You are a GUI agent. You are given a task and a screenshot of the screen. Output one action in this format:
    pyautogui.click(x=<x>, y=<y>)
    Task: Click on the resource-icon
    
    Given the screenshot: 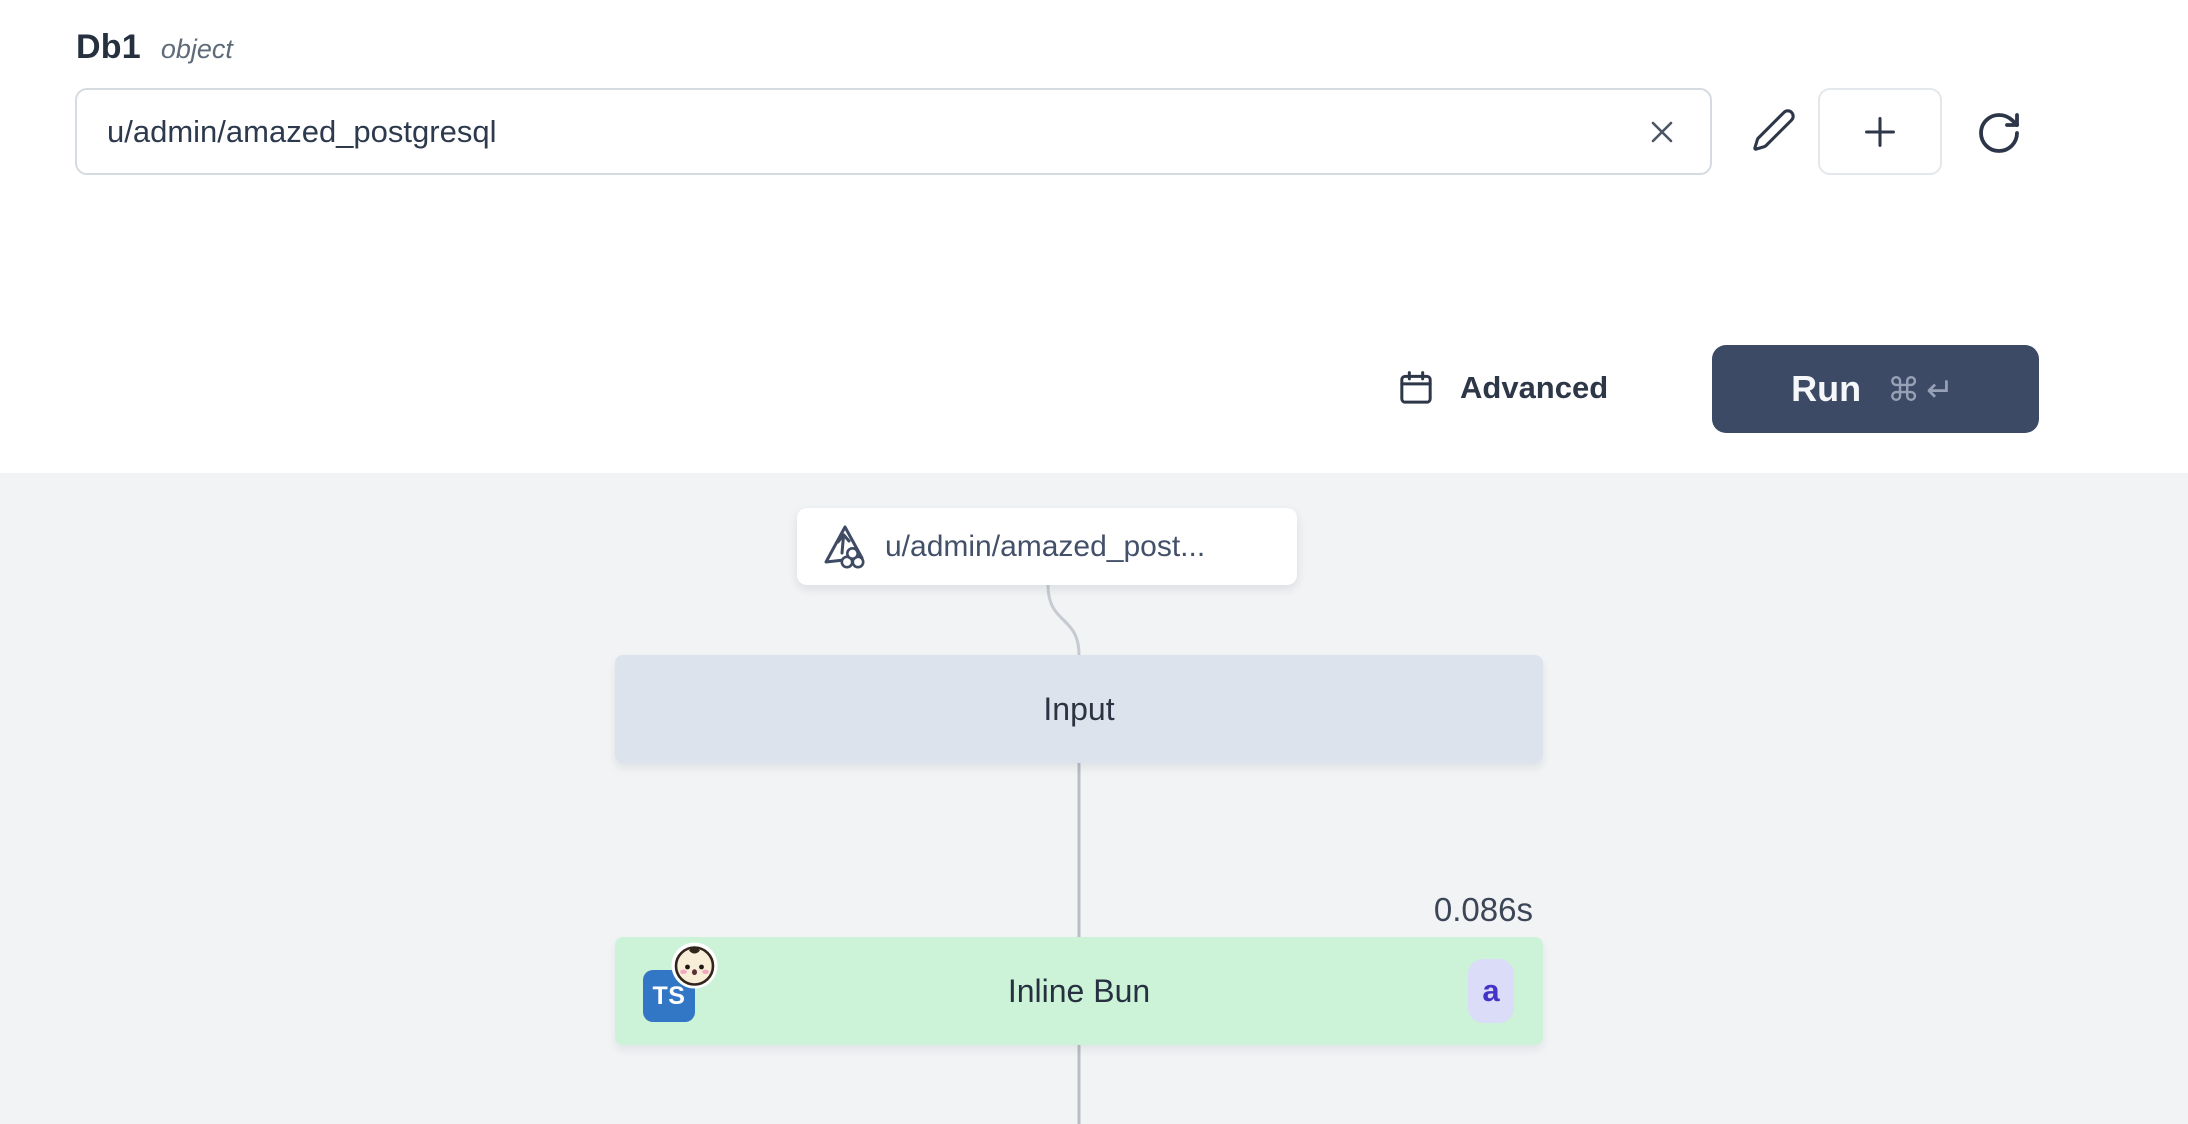 What is the action you would take?
    pyautogui.click(x=844, y=546)
    